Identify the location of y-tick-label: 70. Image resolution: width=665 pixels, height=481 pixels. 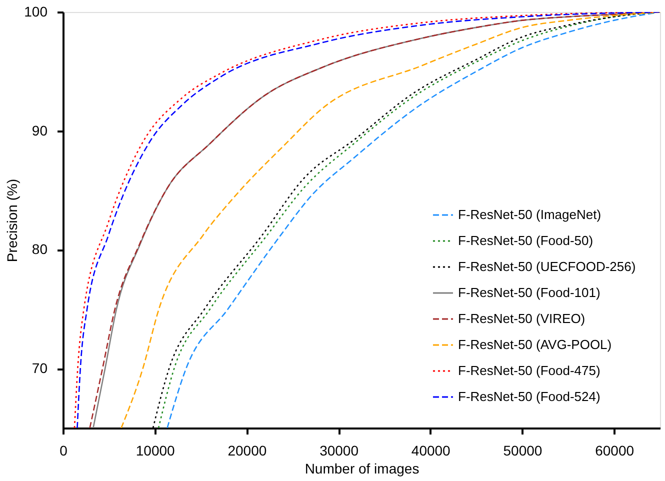
(40, 368).